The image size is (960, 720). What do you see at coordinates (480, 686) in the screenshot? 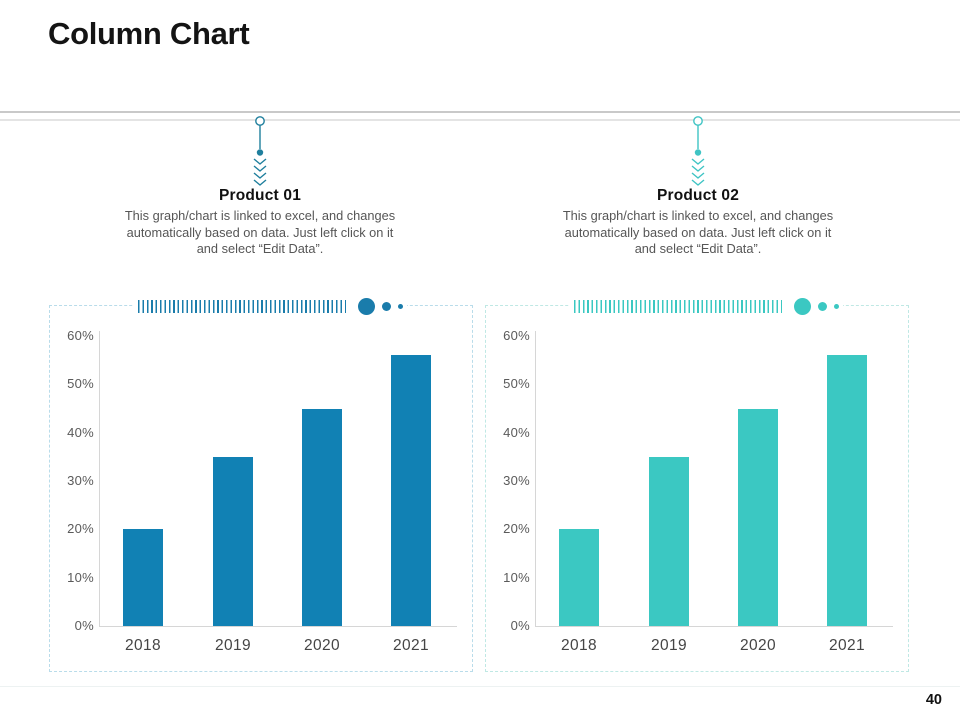
I see `footer-divider` at bounding box center [480, 686].